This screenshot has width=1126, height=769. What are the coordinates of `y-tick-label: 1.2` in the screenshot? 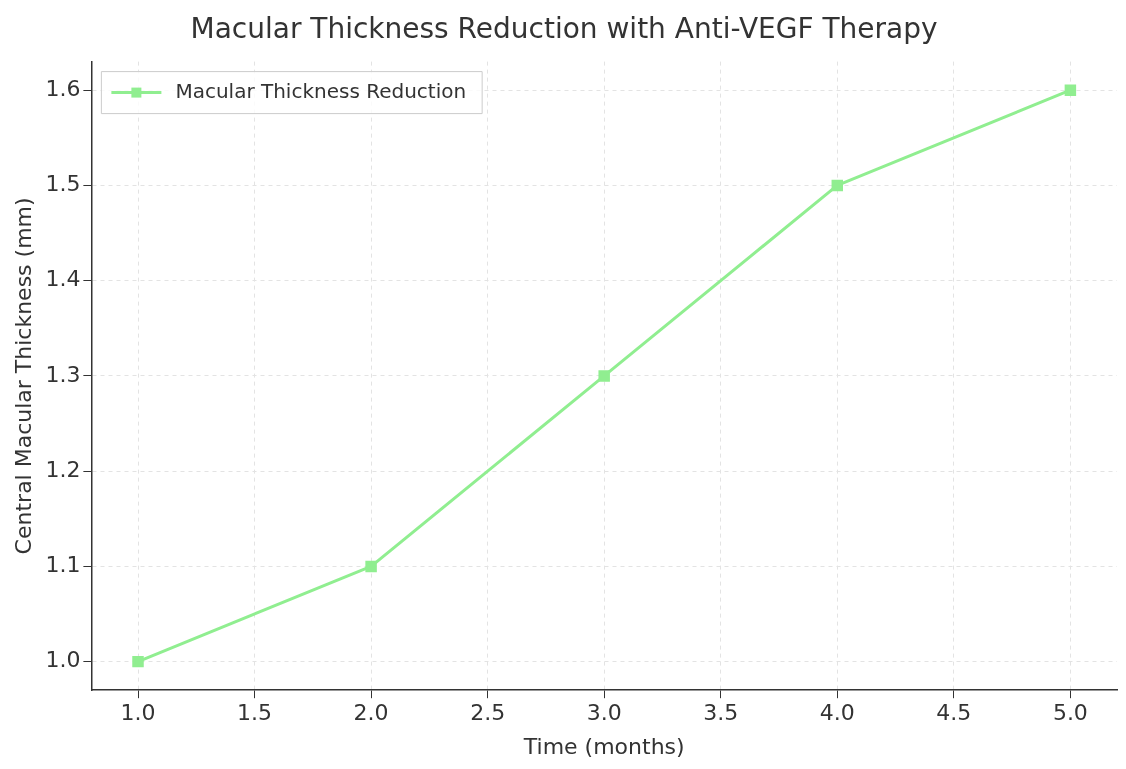 It's located at (63, 469).